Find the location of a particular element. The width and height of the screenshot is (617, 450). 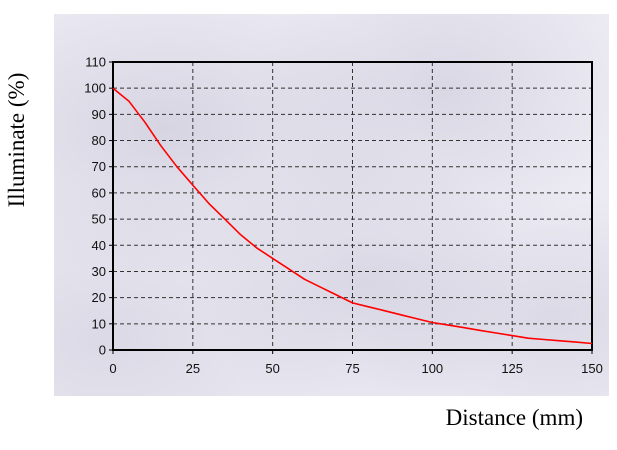

y-tick-label: 10 is located at coordinates (99, 323).